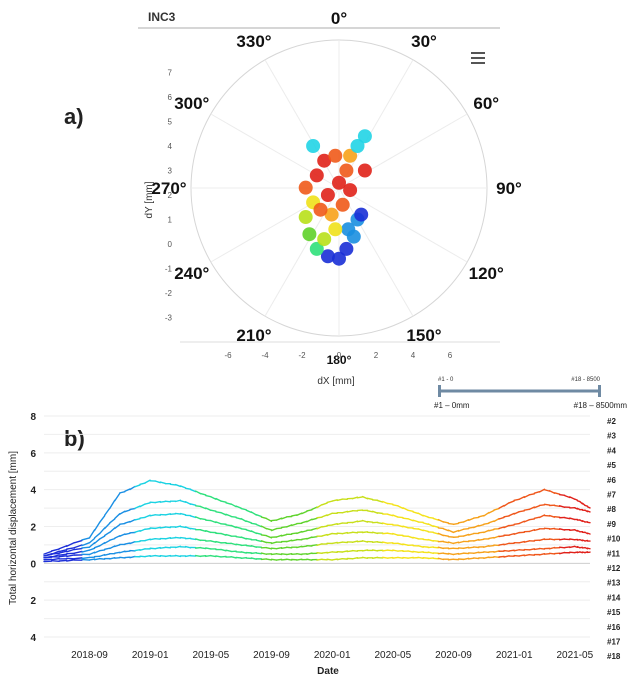  What do you see at coordinates (486, 103) in the screenshot?
I see `polar-angle-label: 60°` at bounding box center [486, 103].